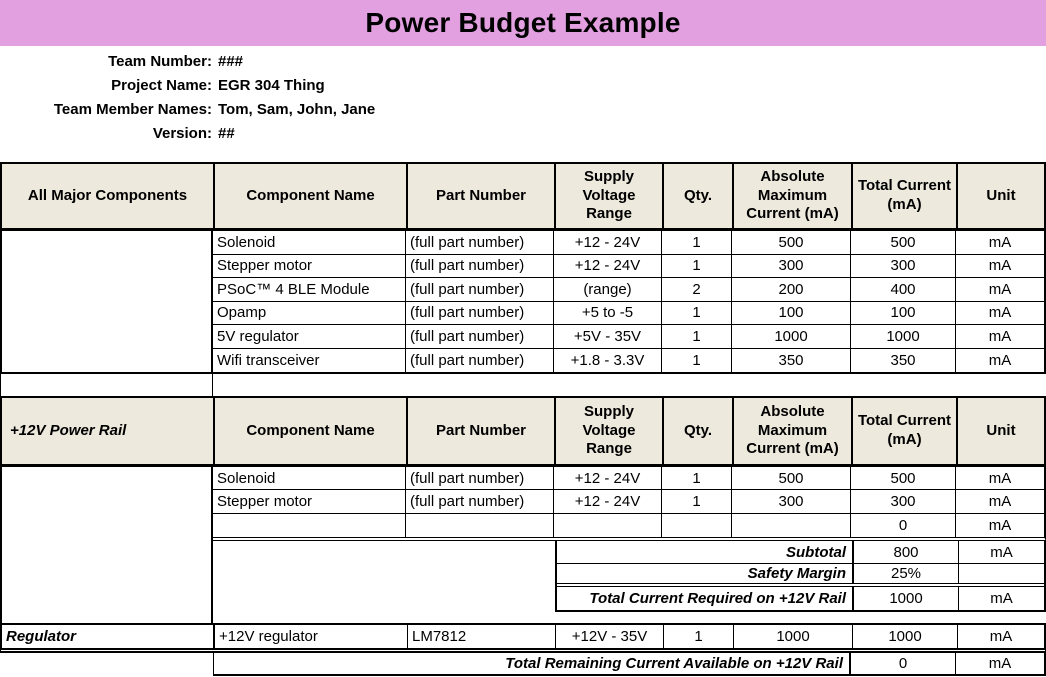 This screenshot has height=677, width=1046. Describe the element at coordinates (187, 85) in the screenshot. I see `info-row-project-name: Project Name: EGR 304 Thing` at that location.